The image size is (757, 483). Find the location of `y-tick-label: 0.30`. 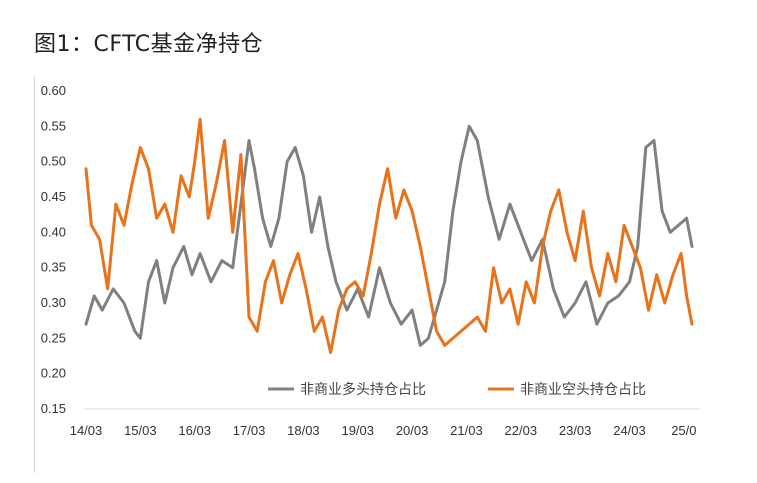

y-tick-label: 0.30 is located at coordinates (53, 302).